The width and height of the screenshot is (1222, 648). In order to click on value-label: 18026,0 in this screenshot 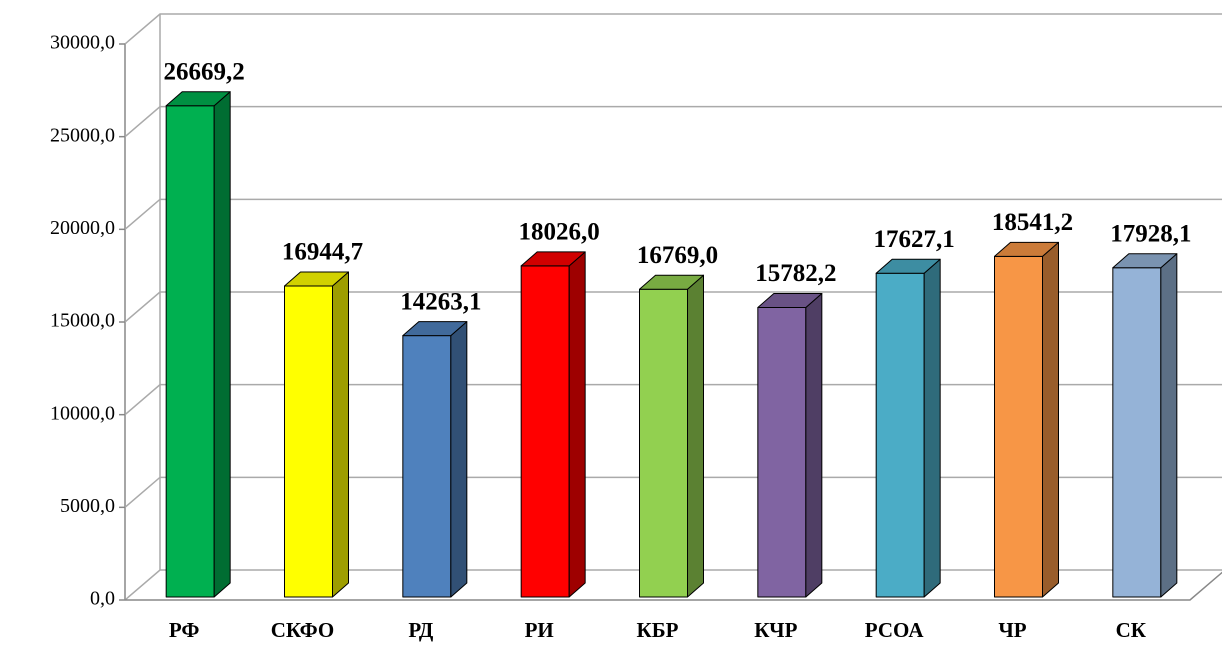, I will do `click(559, 232)`.